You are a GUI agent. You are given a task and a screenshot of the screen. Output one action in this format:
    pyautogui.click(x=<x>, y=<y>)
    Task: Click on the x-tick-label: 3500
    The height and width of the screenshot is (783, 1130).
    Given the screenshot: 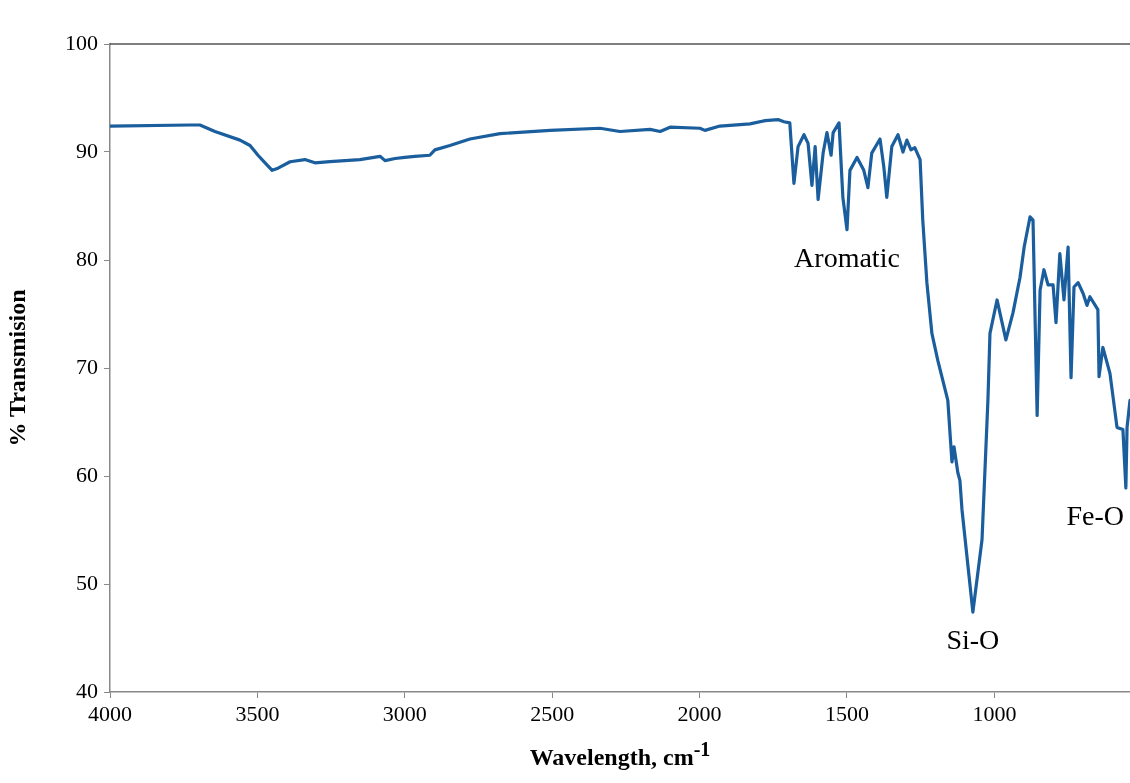 What is the action you would take?
    pyautogui.click(x=257, y=713)
    